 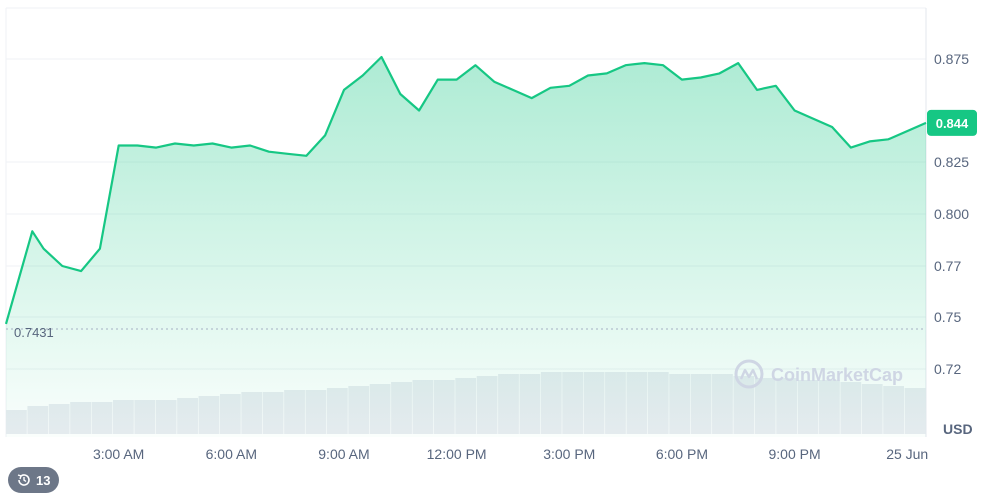 I want to click on y-tick-label: 0.72, so click(x=947, y=369).